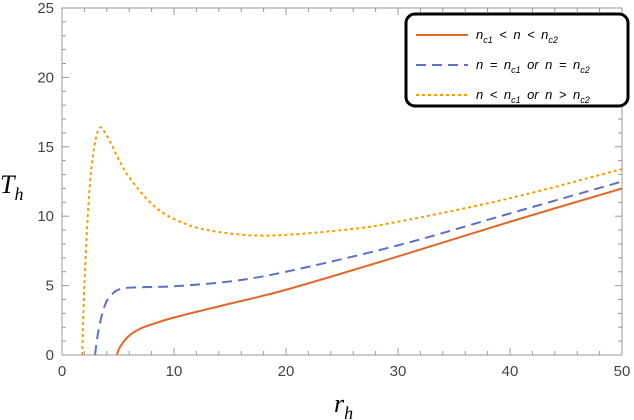 The image size is (634, 420). What do you see at coordinates (517, 36) in the screenshot?
I see `legend-label-1: nc1 < n < nc2` at bounding box center [517, 36].